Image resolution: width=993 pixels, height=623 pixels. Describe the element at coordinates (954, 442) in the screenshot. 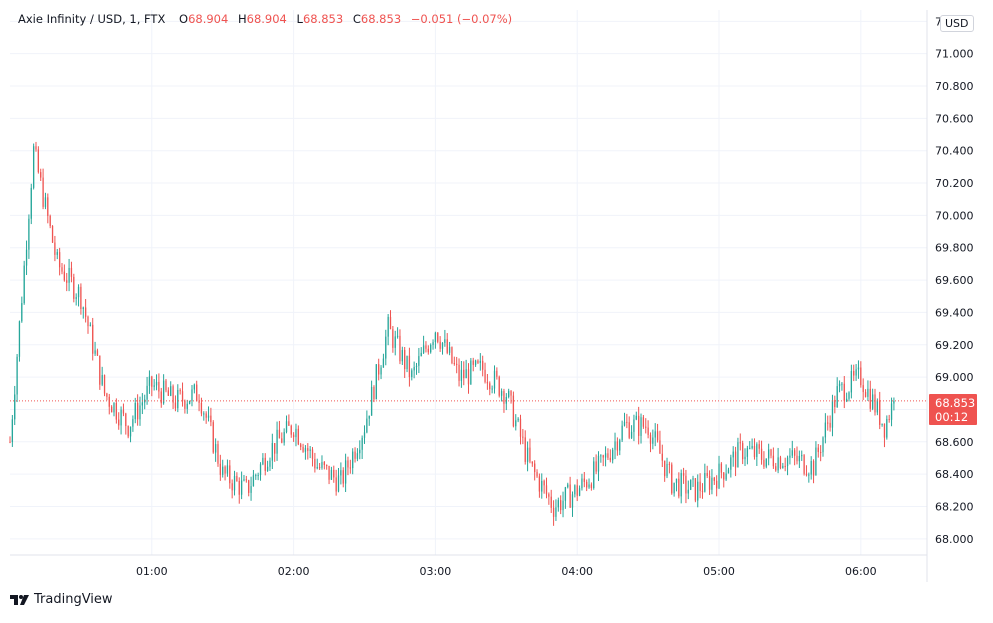

I see `y-tick-label: 68.600` at that location.